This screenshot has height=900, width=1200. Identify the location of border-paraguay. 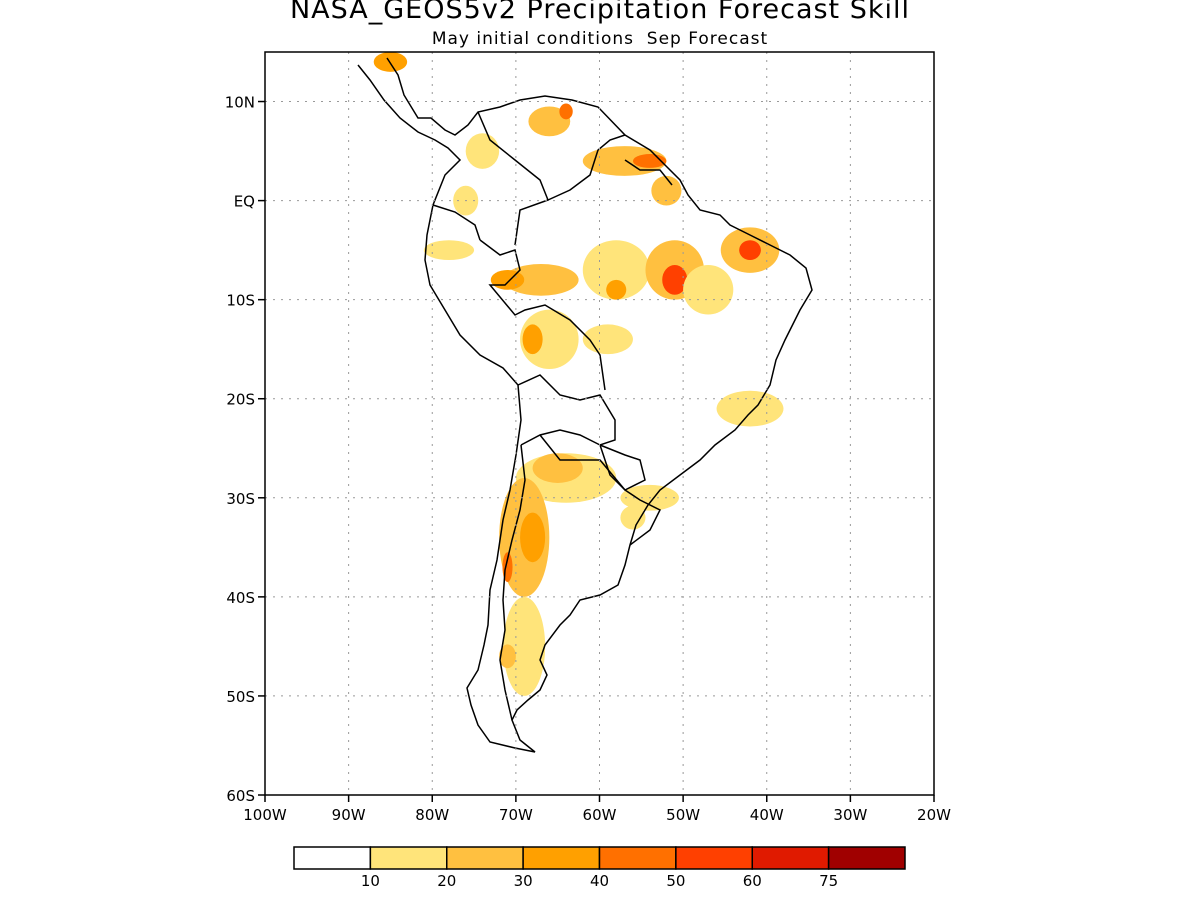
(622, 467).